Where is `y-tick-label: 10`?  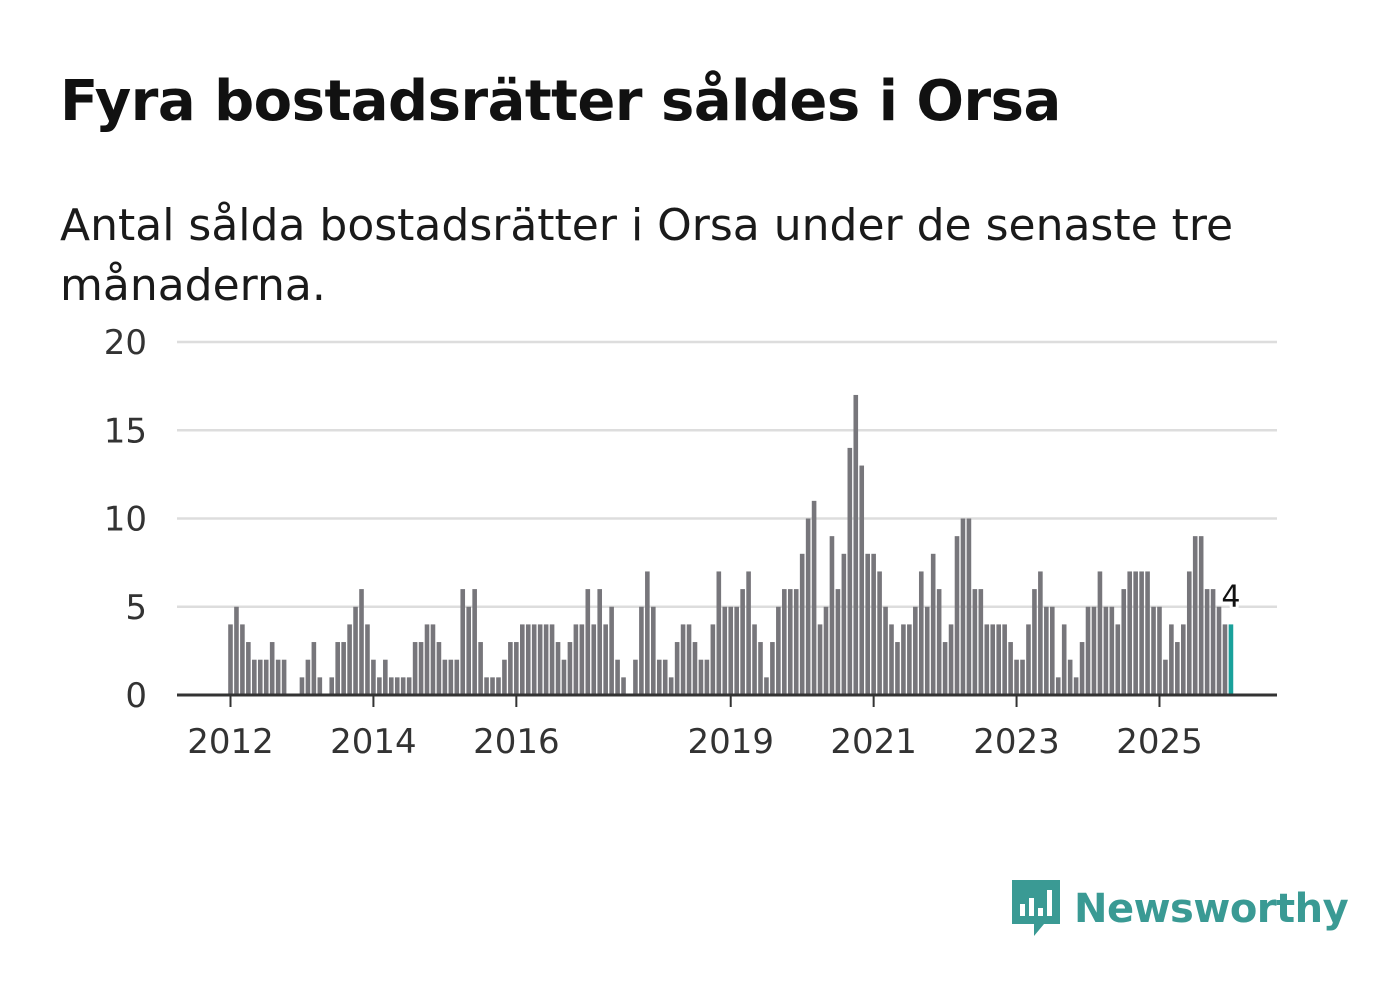 y-tick-label: 10 is located at coordinates (125, 520).